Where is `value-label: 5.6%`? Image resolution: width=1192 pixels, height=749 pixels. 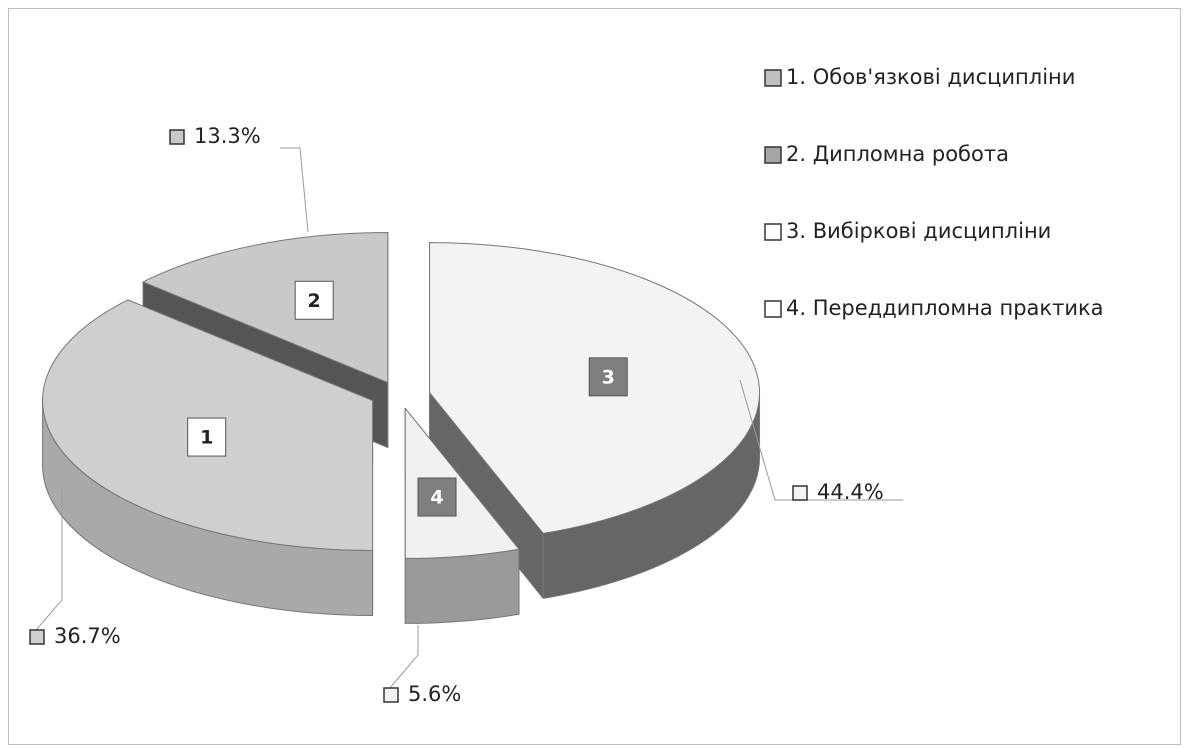
value-label: 5.6% is located at coordinates (434, 694).